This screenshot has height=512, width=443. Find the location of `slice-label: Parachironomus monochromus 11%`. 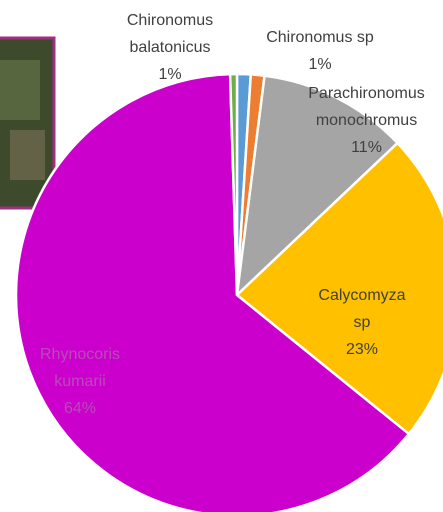

slice-label: Parachironomus monochromus 11% is located at coordinates (363, 120).